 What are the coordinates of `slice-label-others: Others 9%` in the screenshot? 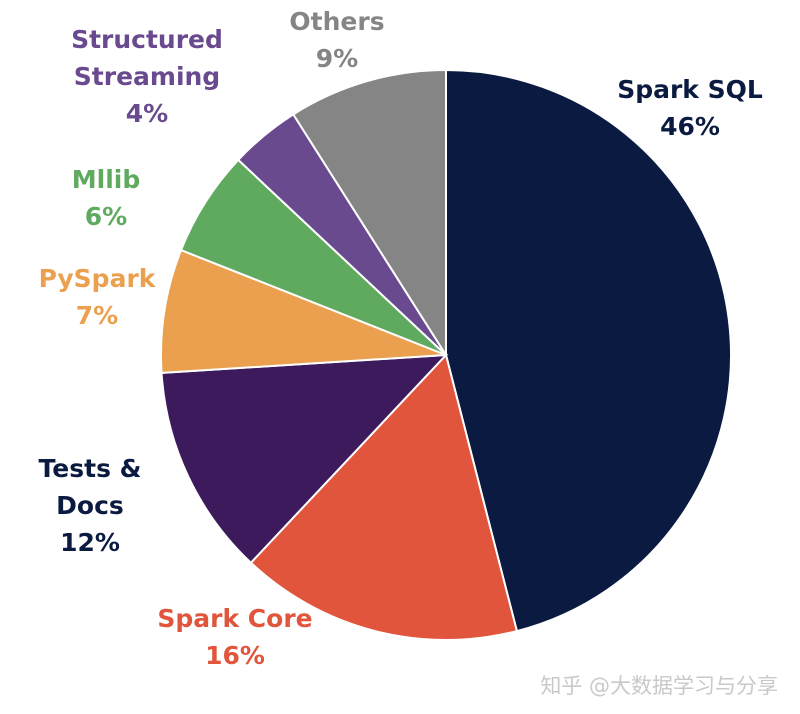 It's located at (336, 40).